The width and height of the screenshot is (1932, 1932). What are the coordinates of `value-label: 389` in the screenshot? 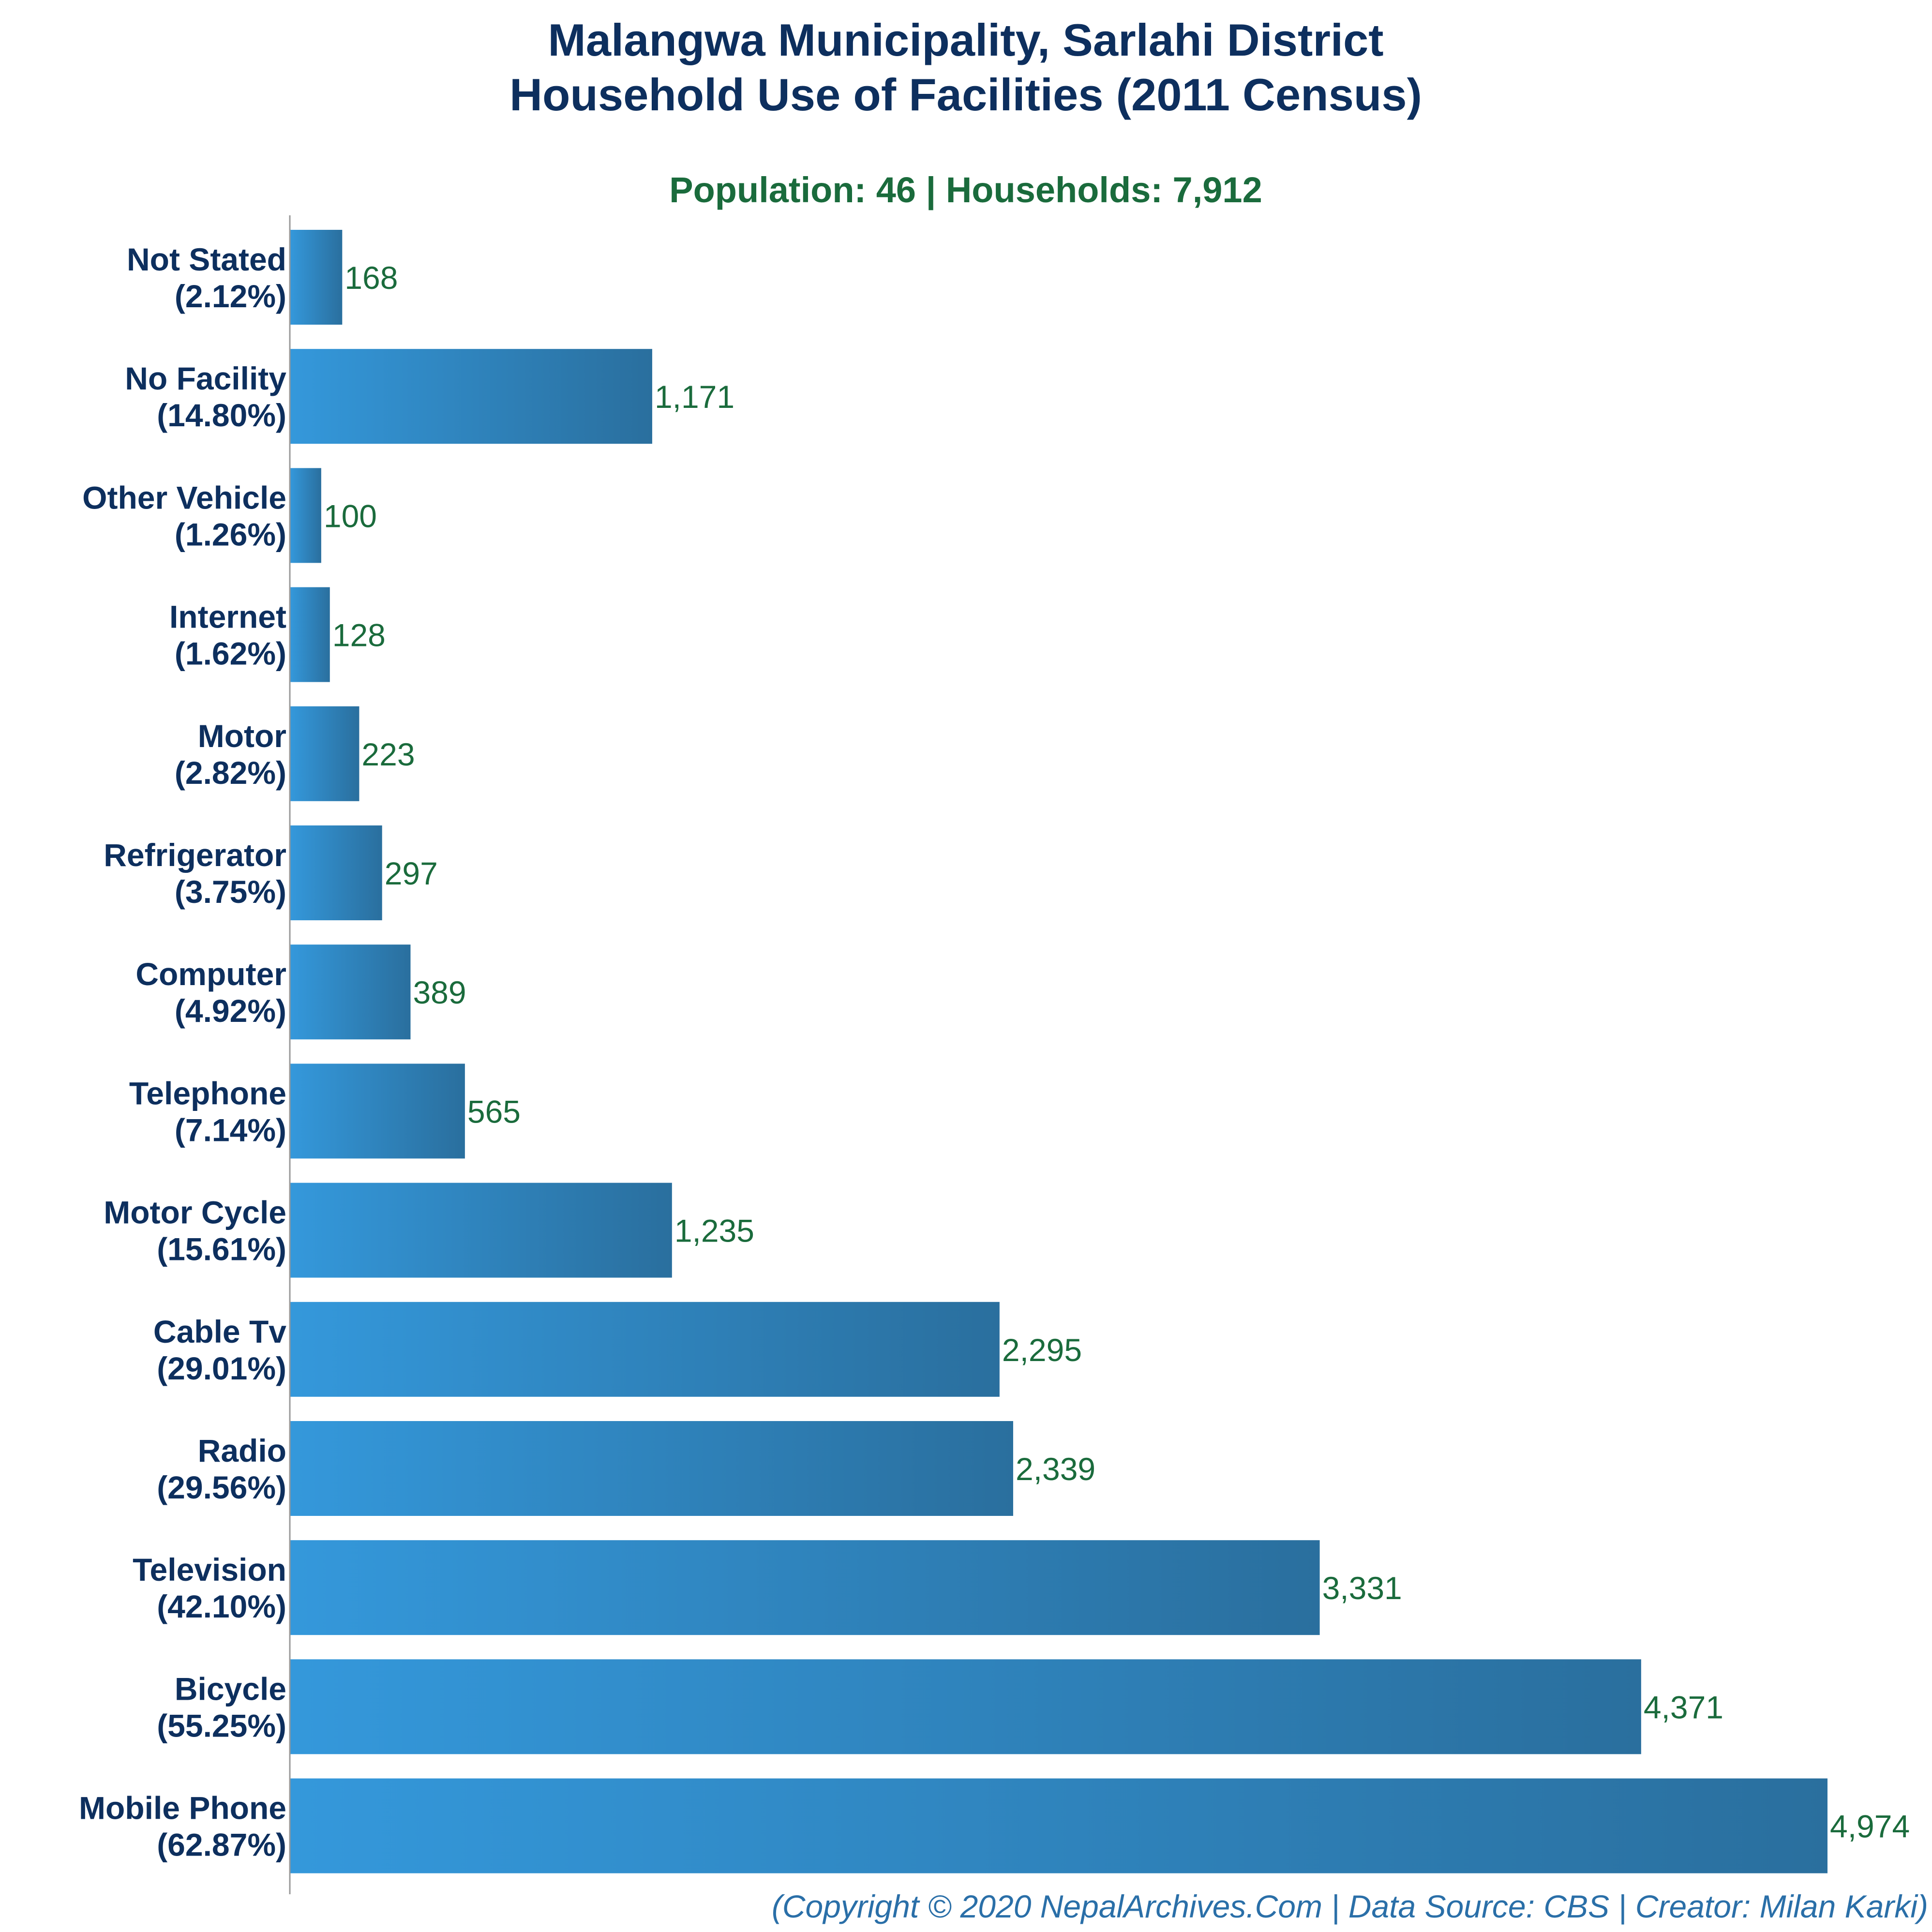 It's located at (439, 992).